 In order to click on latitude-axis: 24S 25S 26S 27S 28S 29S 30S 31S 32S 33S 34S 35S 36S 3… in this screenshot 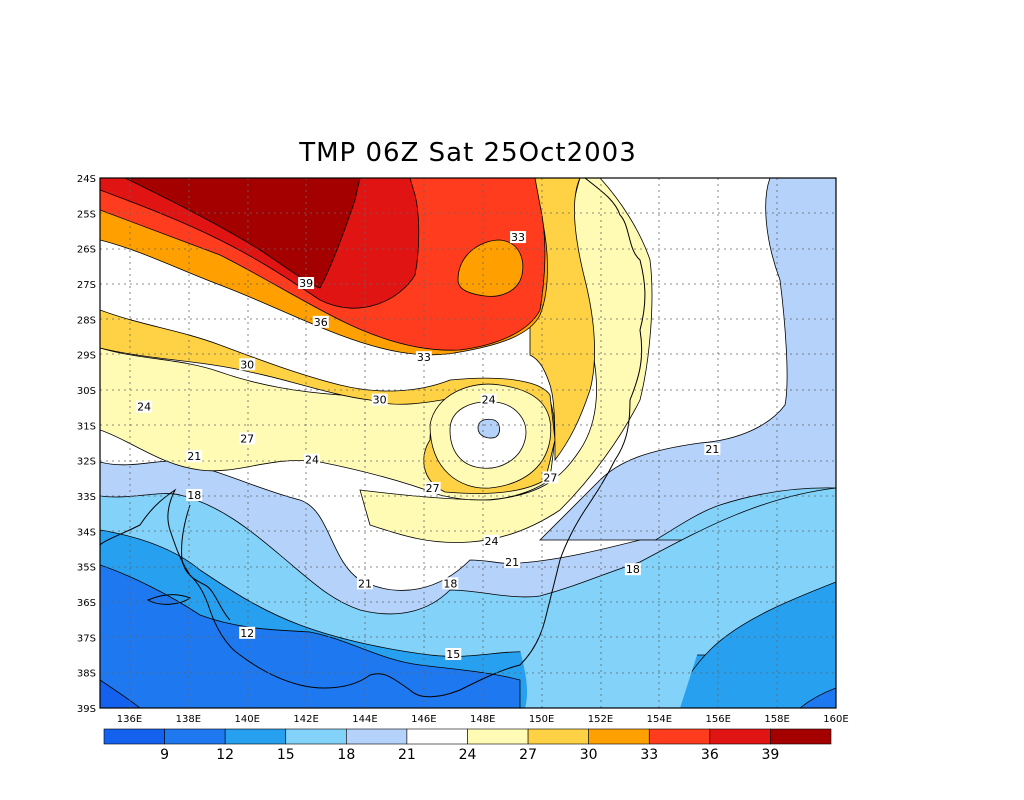, I will do `click(86, 444)`.